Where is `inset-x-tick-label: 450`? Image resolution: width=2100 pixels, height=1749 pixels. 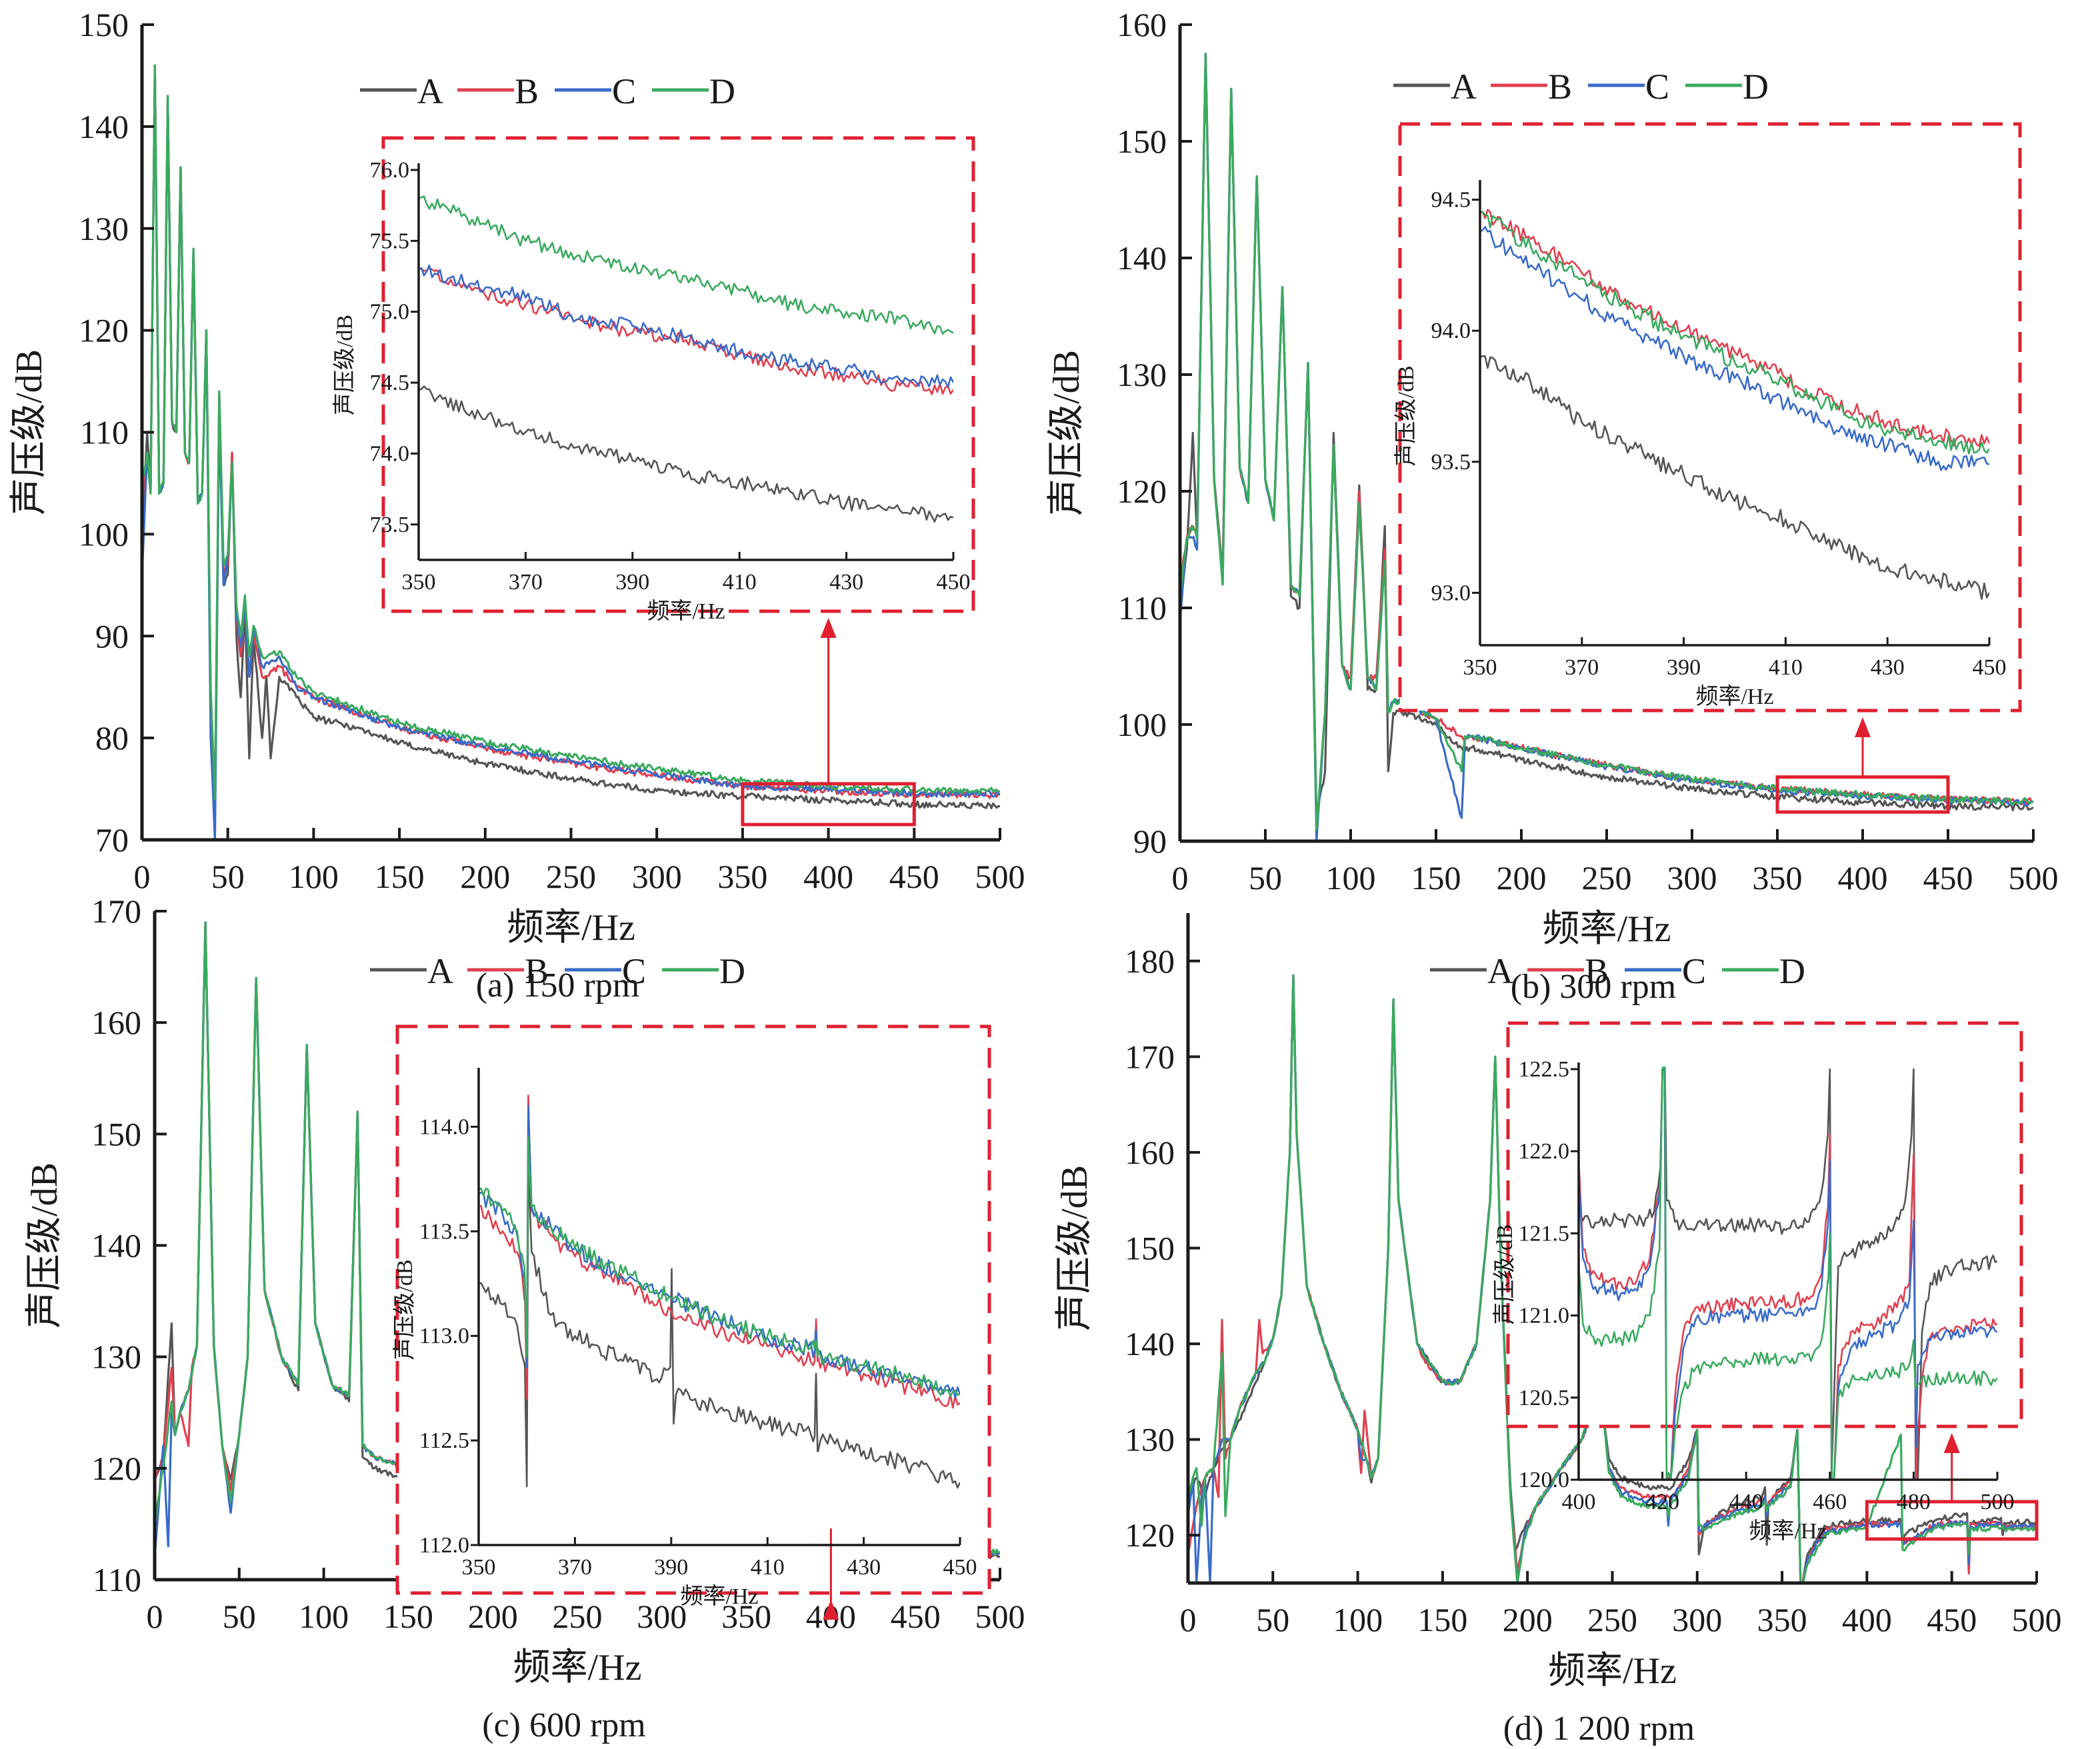
inset-x-tick-label: 450 is located at coordinates (1990, 667).